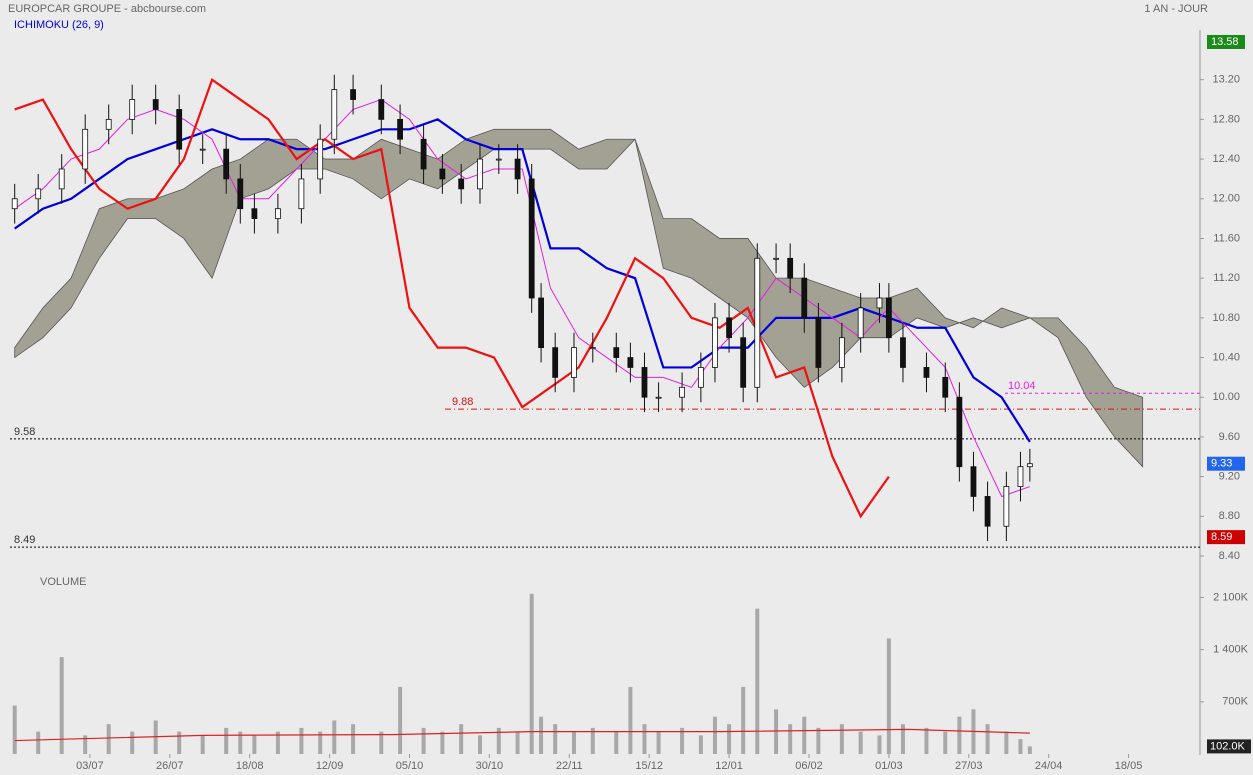  I want to click on x-tick-label: 26/07, so click(170, 766).